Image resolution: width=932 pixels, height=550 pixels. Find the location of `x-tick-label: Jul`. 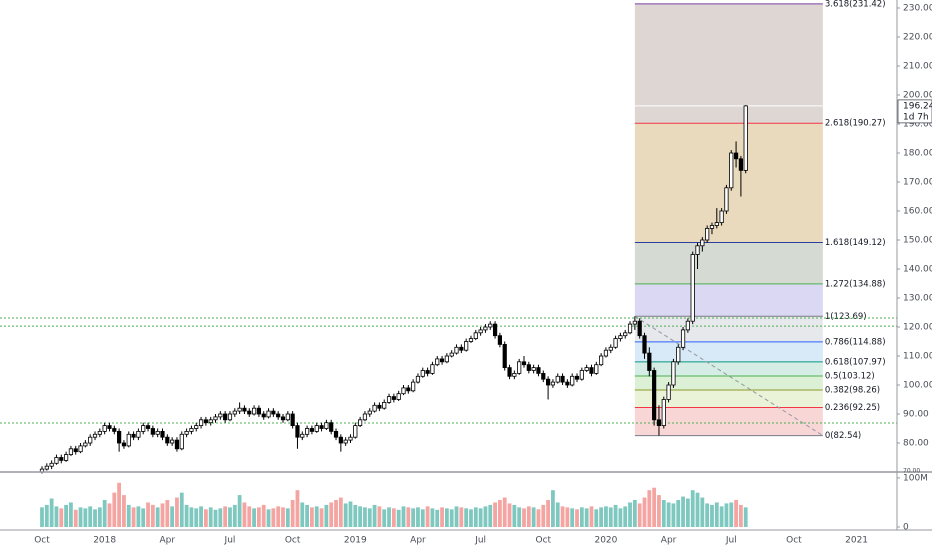

x-tick-label: Jul is located at coordinates (480, 541).